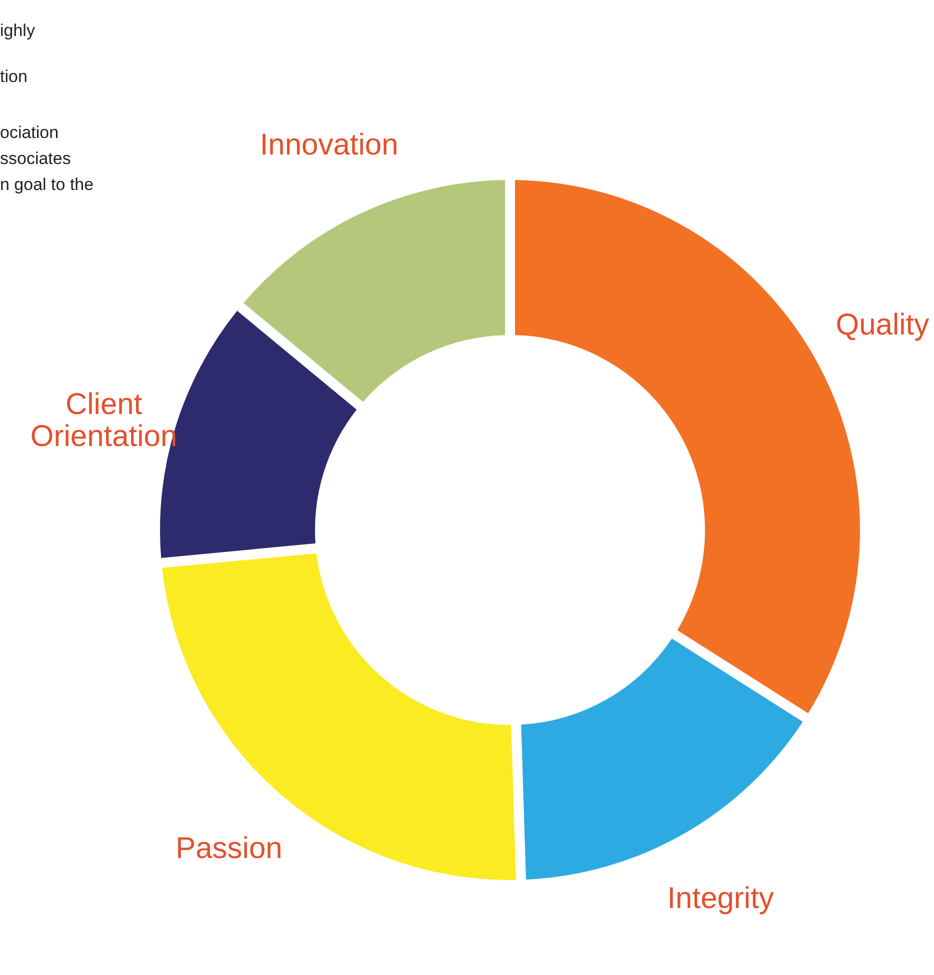  Describe the element at coordinates (229, 848) in the screenshot. I see `slice-label: Passion` at that location.